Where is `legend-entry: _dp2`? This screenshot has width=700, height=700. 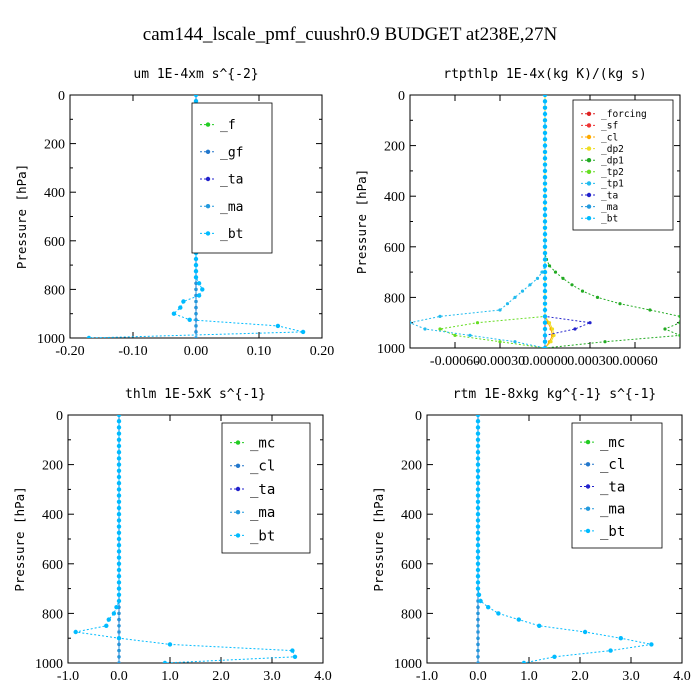
legend-entry: _dp2 is located at coordinates (612, 149).